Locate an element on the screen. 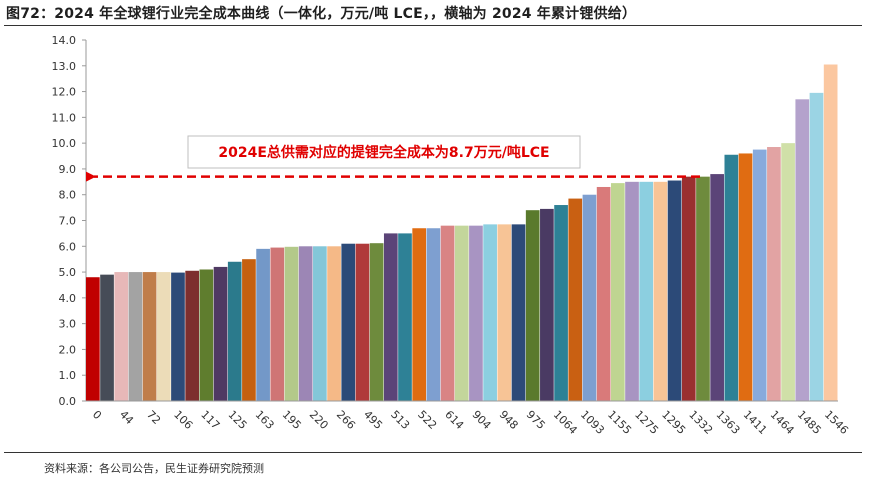 Image resolution: width=882 pixels, height=483 pixels. annotation-label: 2024E总供需对应的提锂完全成本为8.7万元/吨LCE is located at coordinates (383, 152).